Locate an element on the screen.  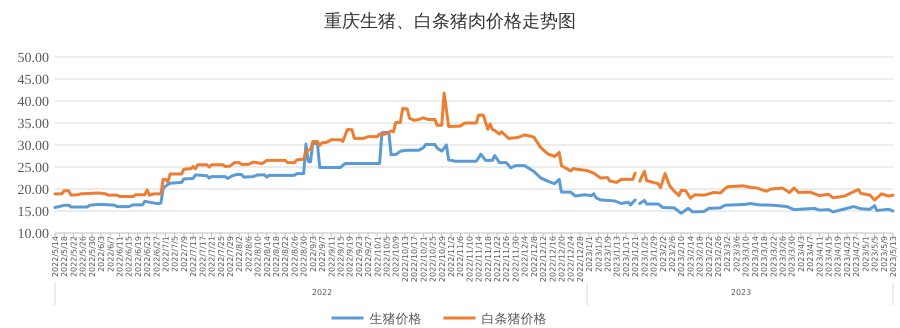
y-tick-label: 15.00 is located at coordinates (33, 212).